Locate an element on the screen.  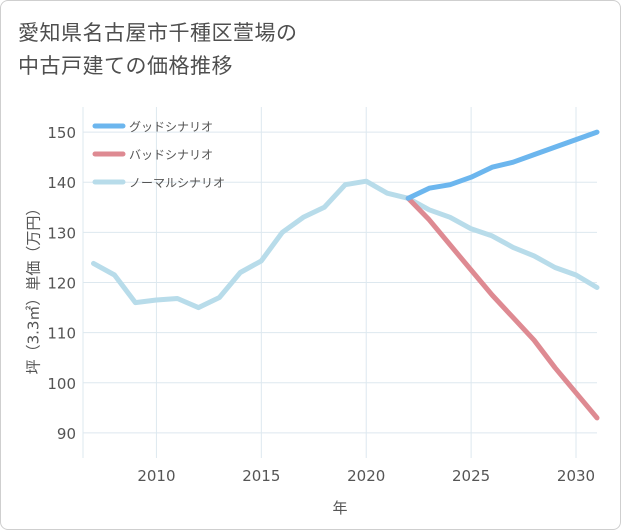
x-tick-label: 2015 is located at coordinates (261, 476).